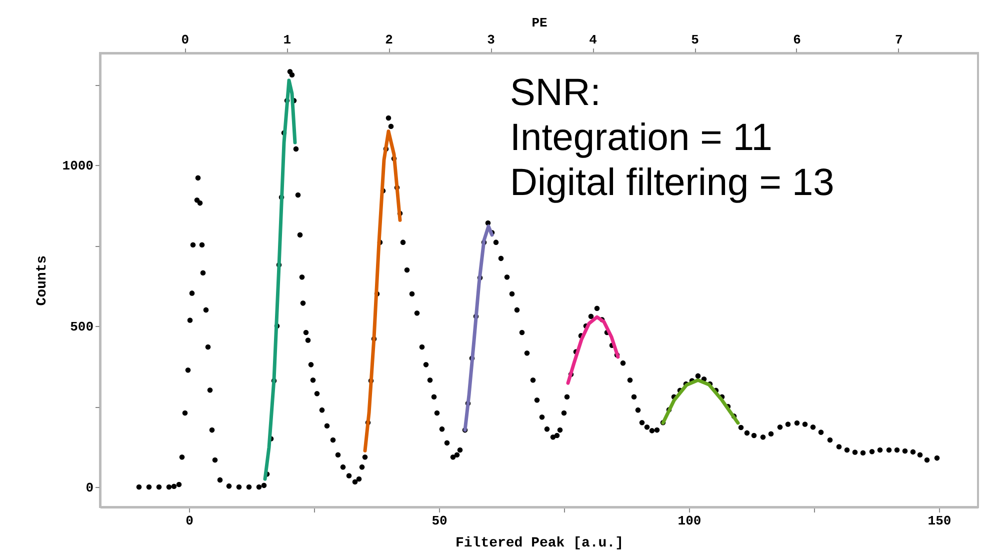 The image size is (991, 558). Describe the element at coordinates (42, 280) in the screenshot. I see `y-axis-title: Counts` at that location.